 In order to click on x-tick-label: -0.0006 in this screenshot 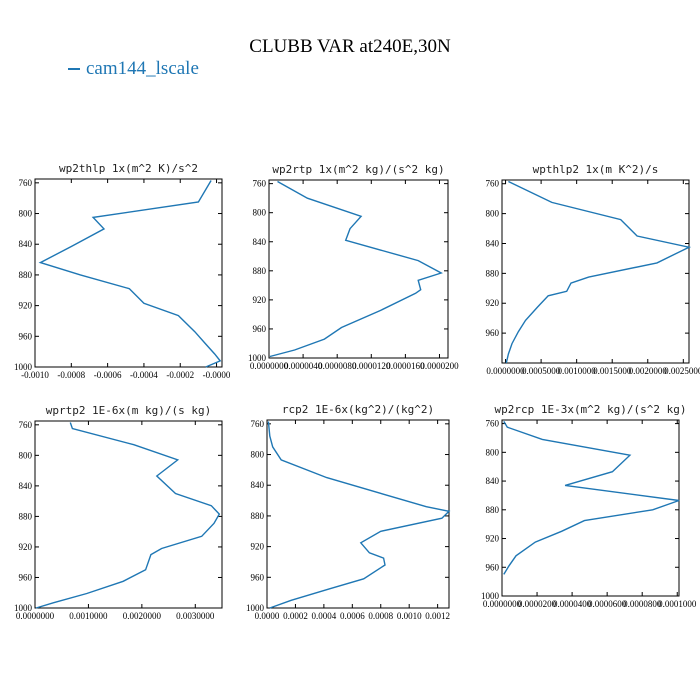, I will do `click(108, 375)`.